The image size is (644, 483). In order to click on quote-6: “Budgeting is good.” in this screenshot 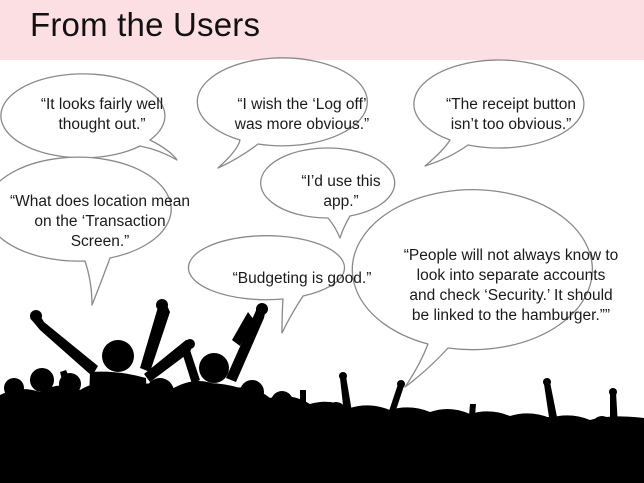, I will do `click(302, 278)`.